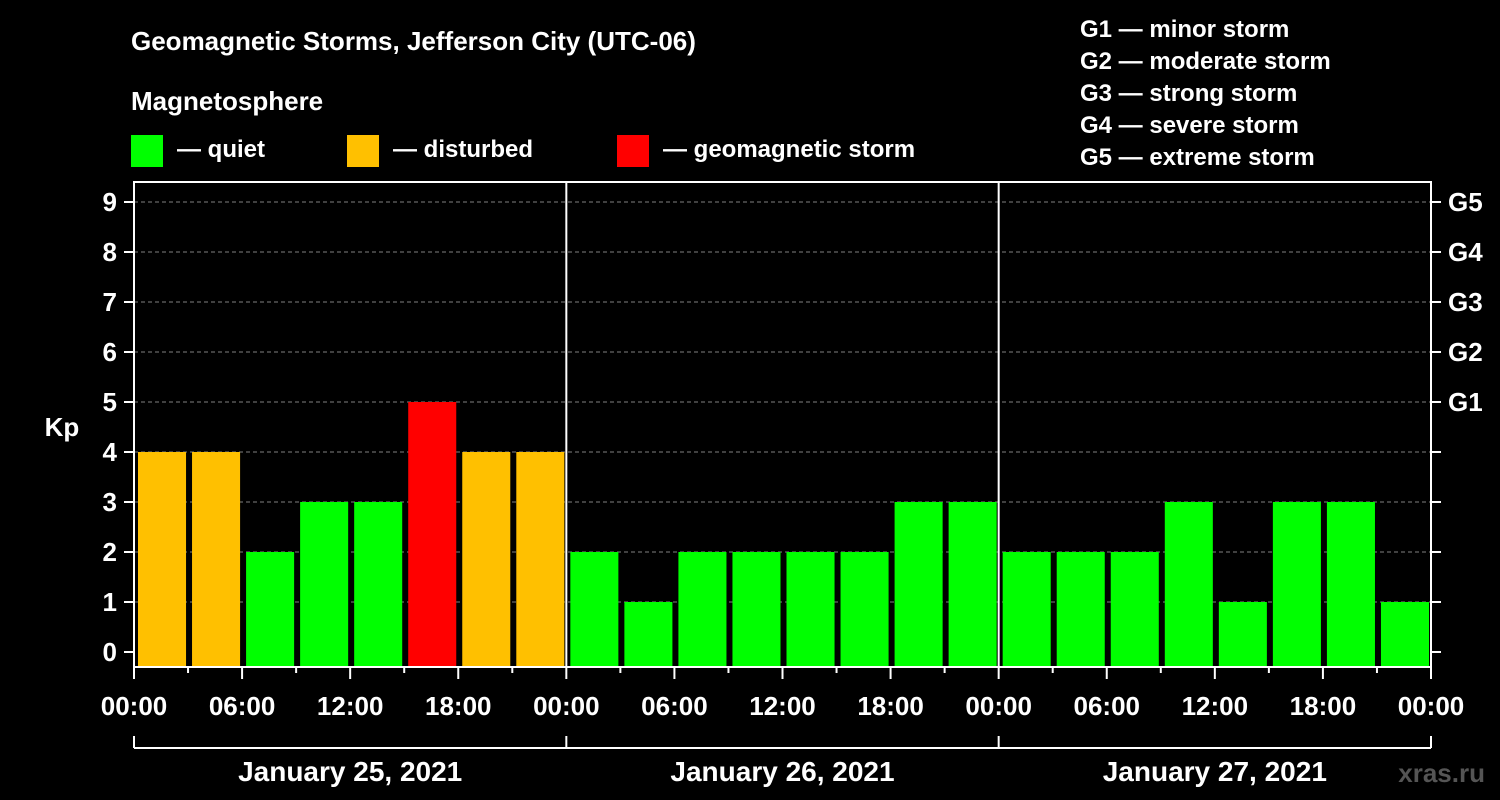  I want to click on g-scale-label: G5, so click(1465, 202).